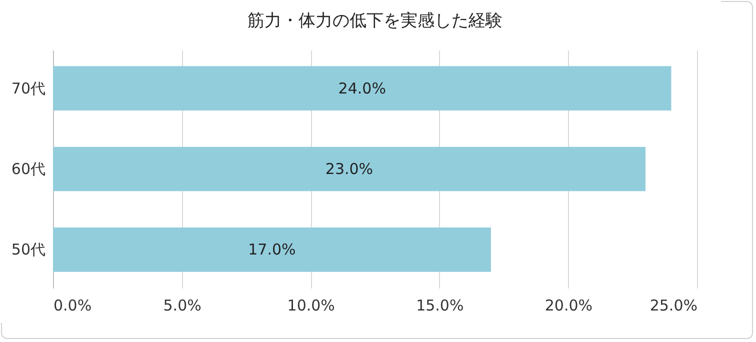  Describe the element at coordinates (674, 305) in the screenshot. I see `x-tick-label: 25.0%` at that location.